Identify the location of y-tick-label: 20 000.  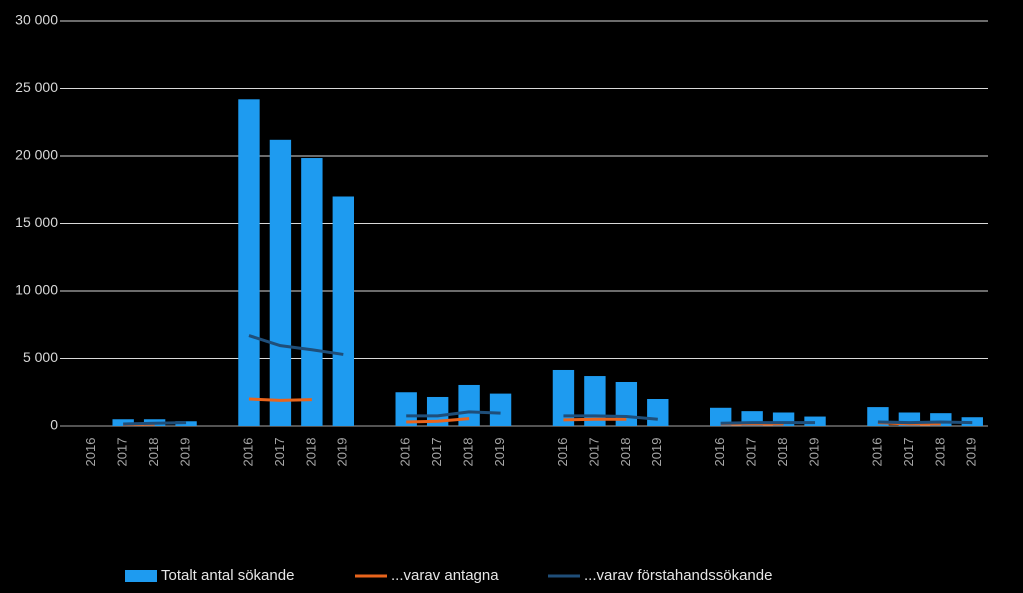
(36, 155).